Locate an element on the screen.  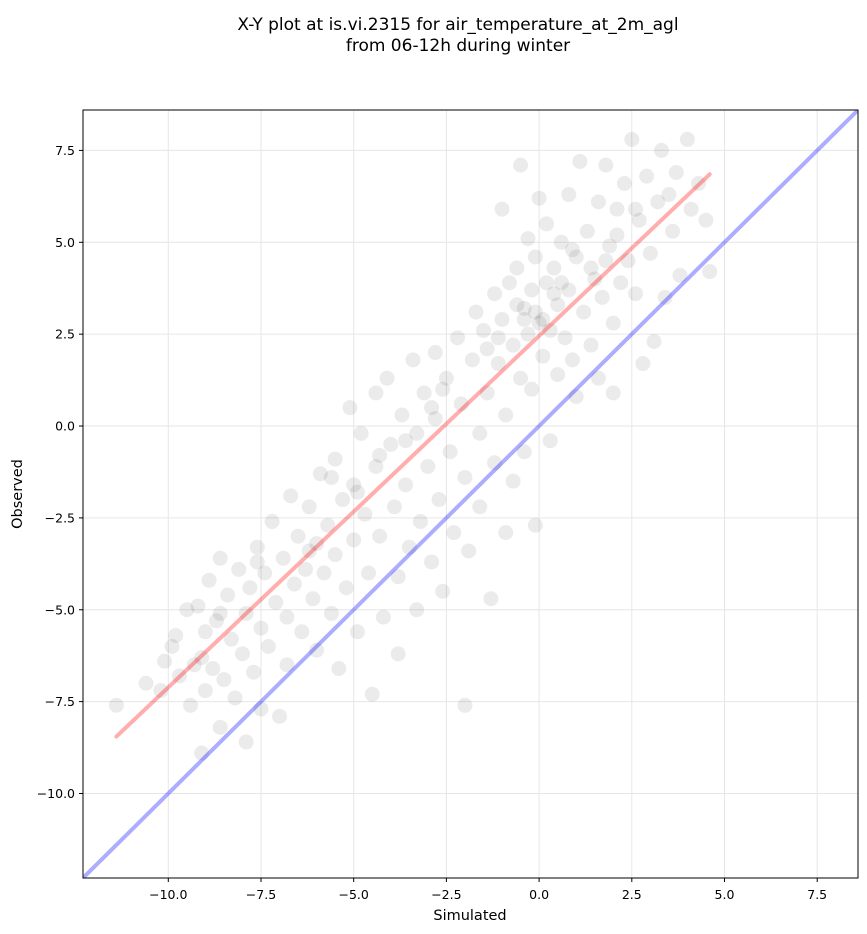
y-tick-label-6: 5.0 is located at coordinates (65, 242).